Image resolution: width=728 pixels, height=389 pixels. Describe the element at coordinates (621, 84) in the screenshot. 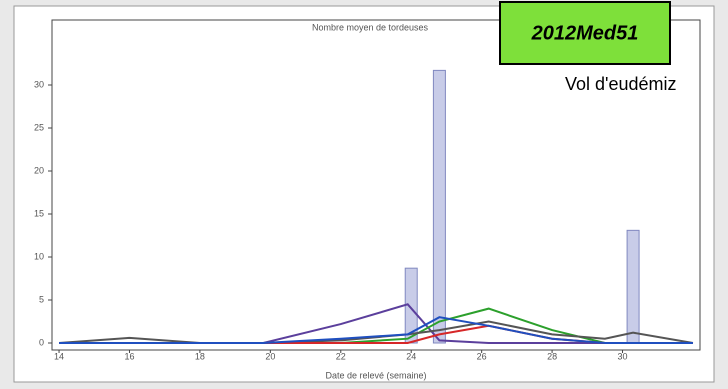

I see `annotation: Vol d'eudémiz` at that location.